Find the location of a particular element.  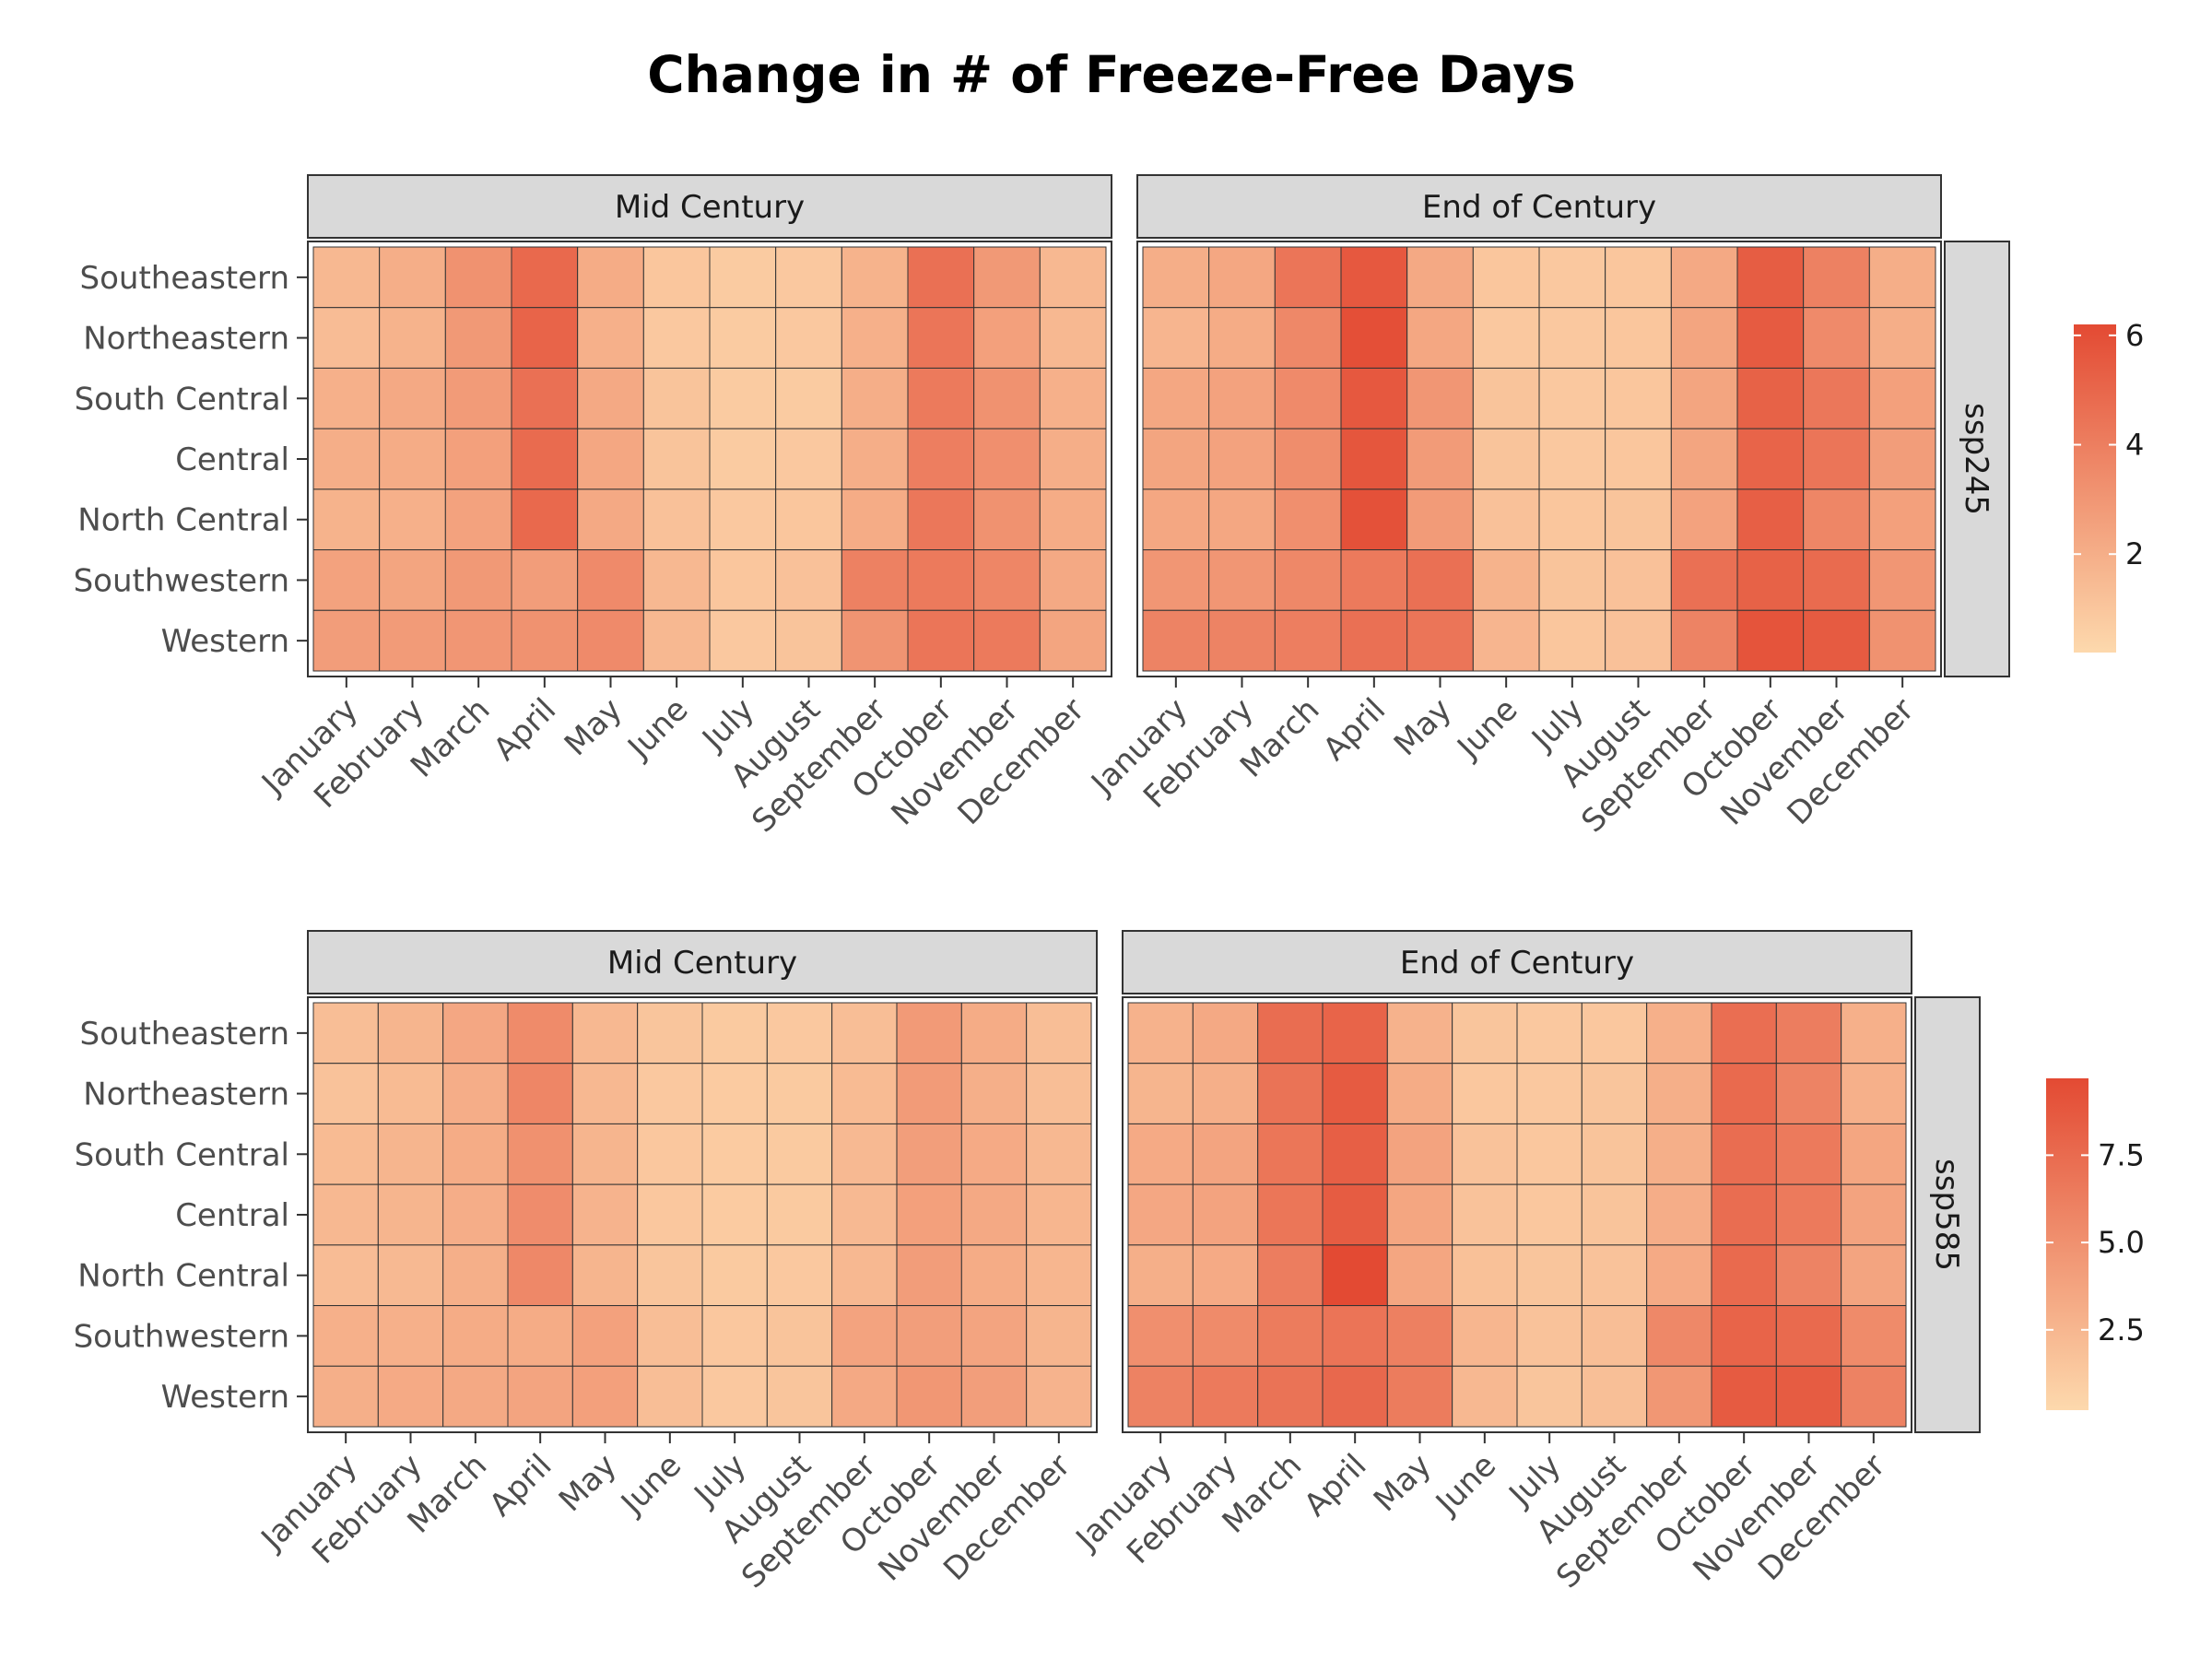

y-tick-label: Northeastern is located at coordinates (186, 339).